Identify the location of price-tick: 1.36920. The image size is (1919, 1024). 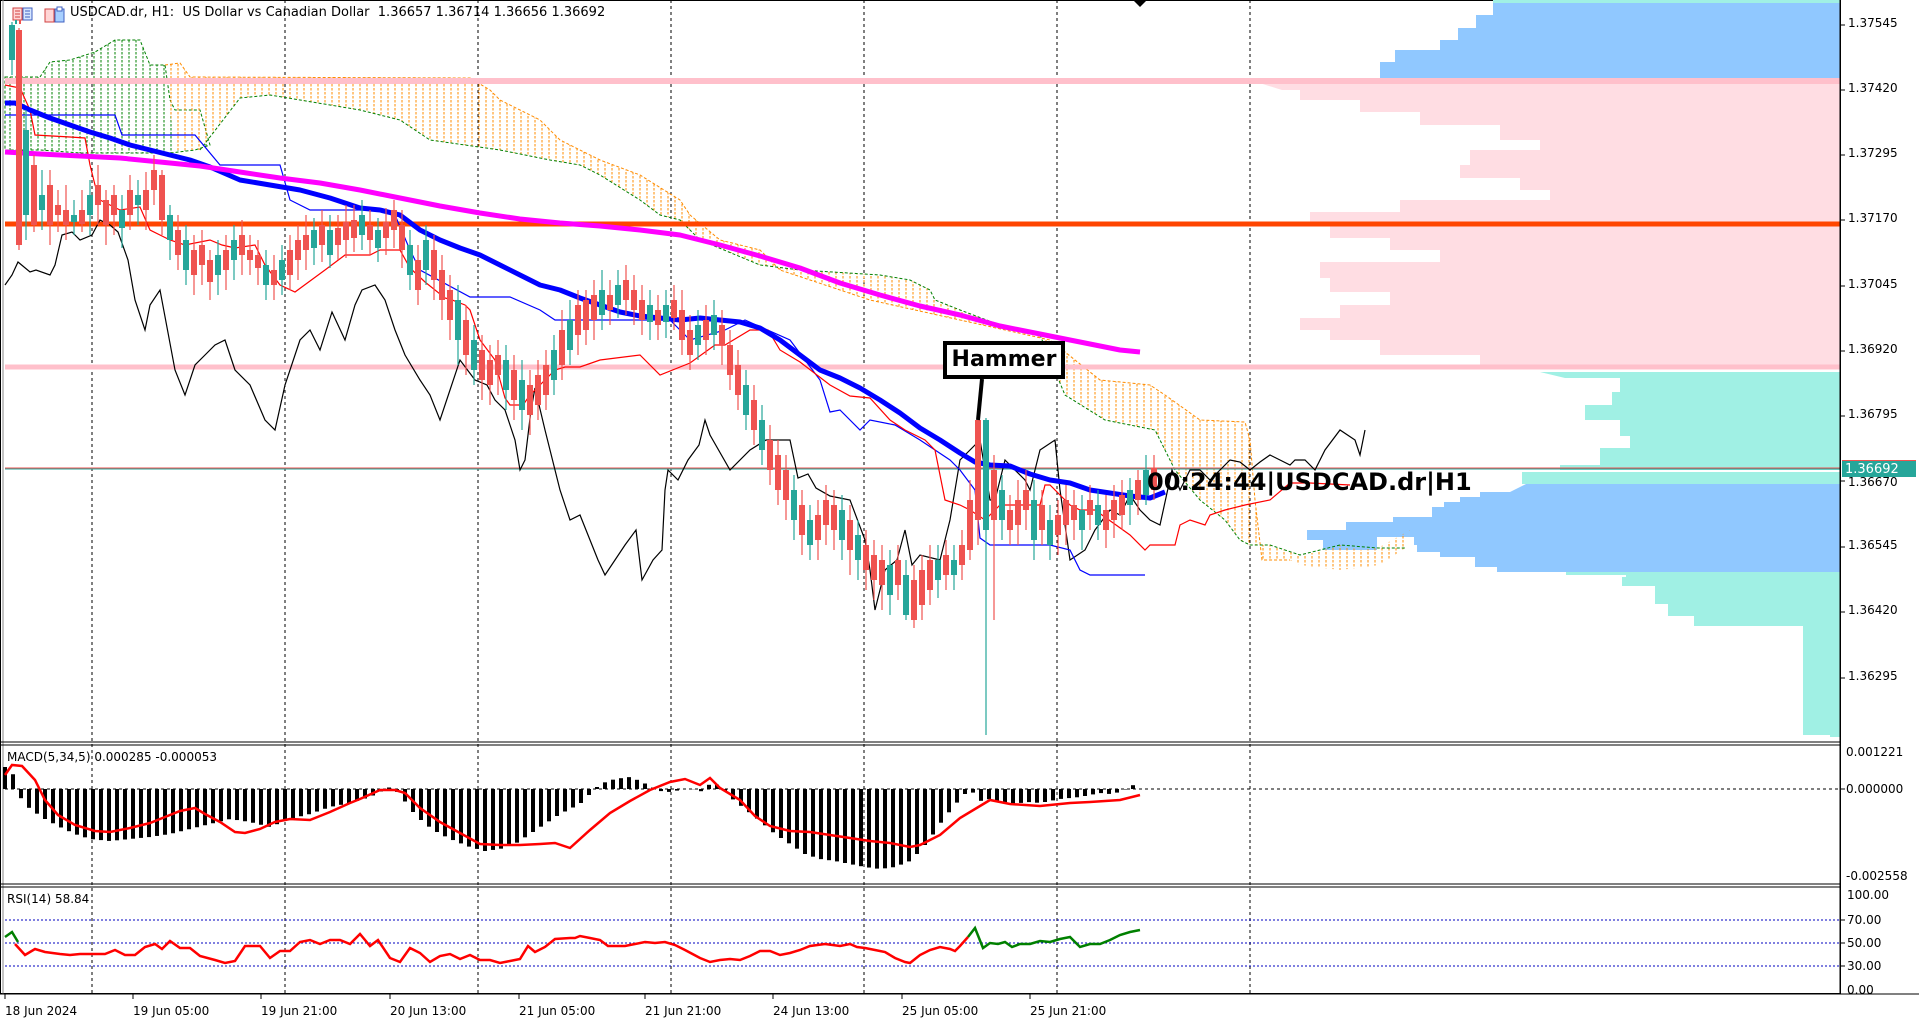
(1873, 349).